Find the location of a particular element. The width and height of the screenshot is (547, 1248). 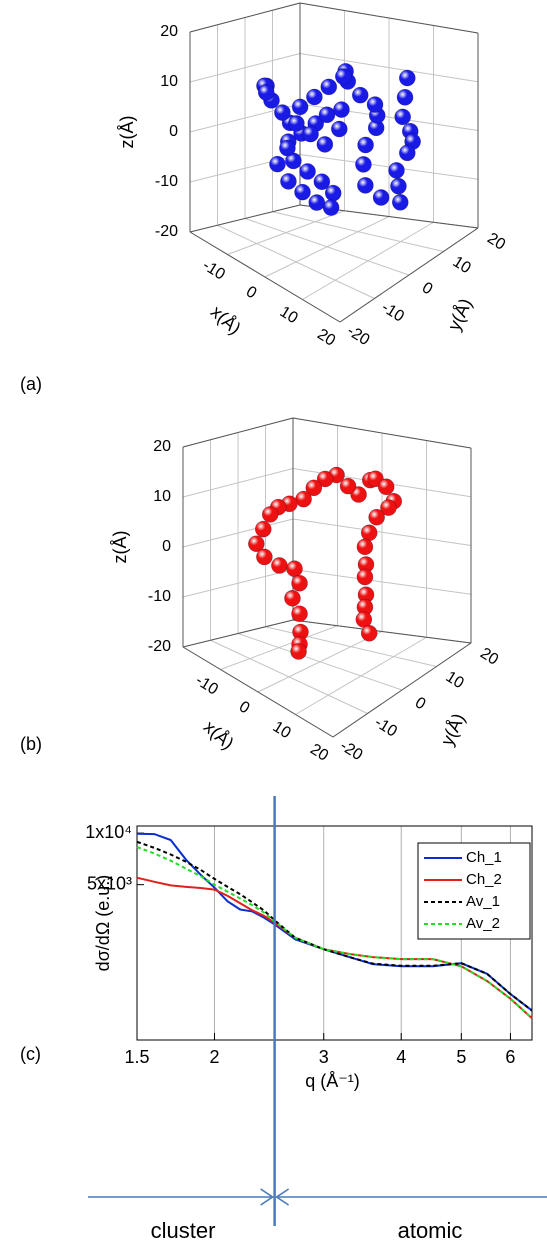

z-tick-label: 0 is located at coordinates (166, 546).